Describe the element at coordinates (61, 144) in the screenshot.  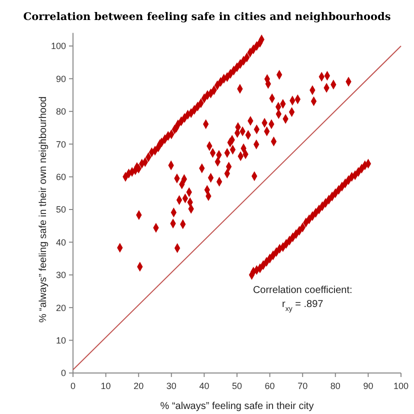
I see `y-tick-label: 70` at that location.